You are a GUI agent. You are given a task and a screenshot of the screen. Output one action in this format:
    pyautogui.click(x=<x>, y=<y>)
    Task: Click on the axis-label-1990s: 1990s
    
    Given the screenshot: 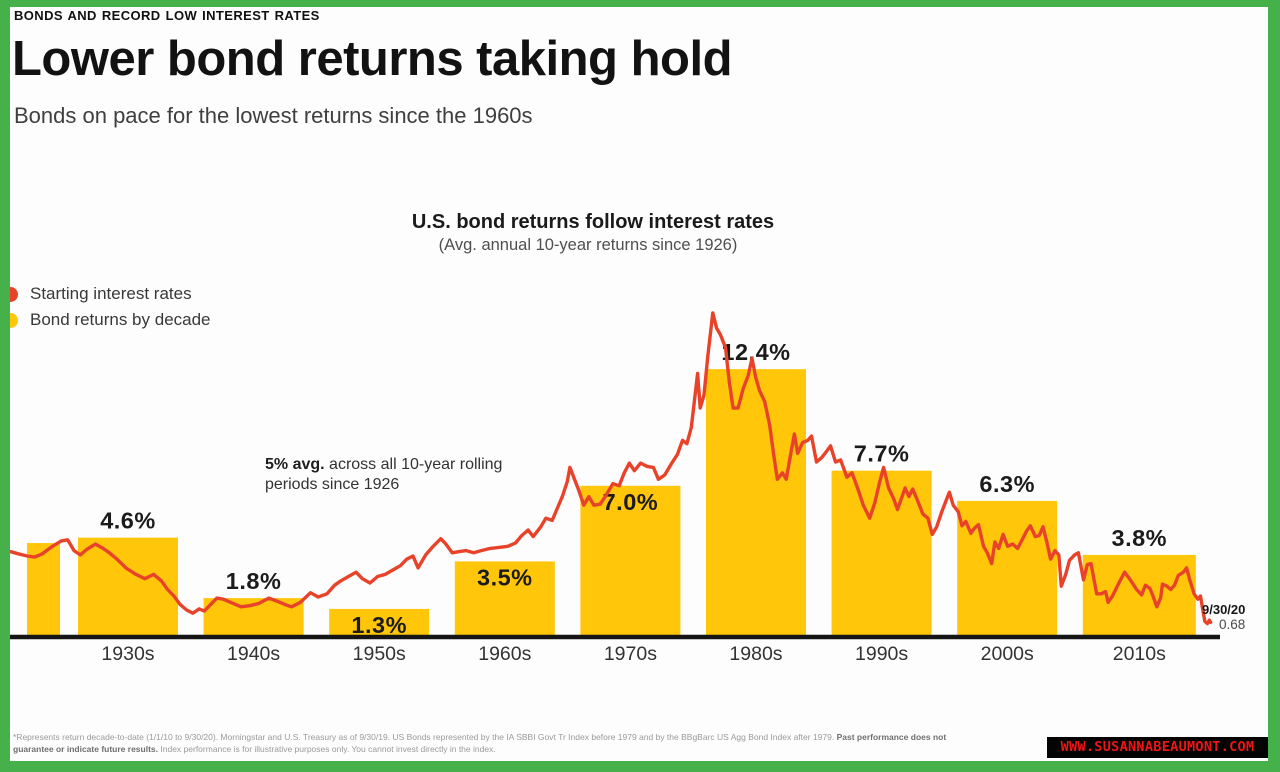 What is the action you would take?
    pyautogui.click(x=881, y=654)
    